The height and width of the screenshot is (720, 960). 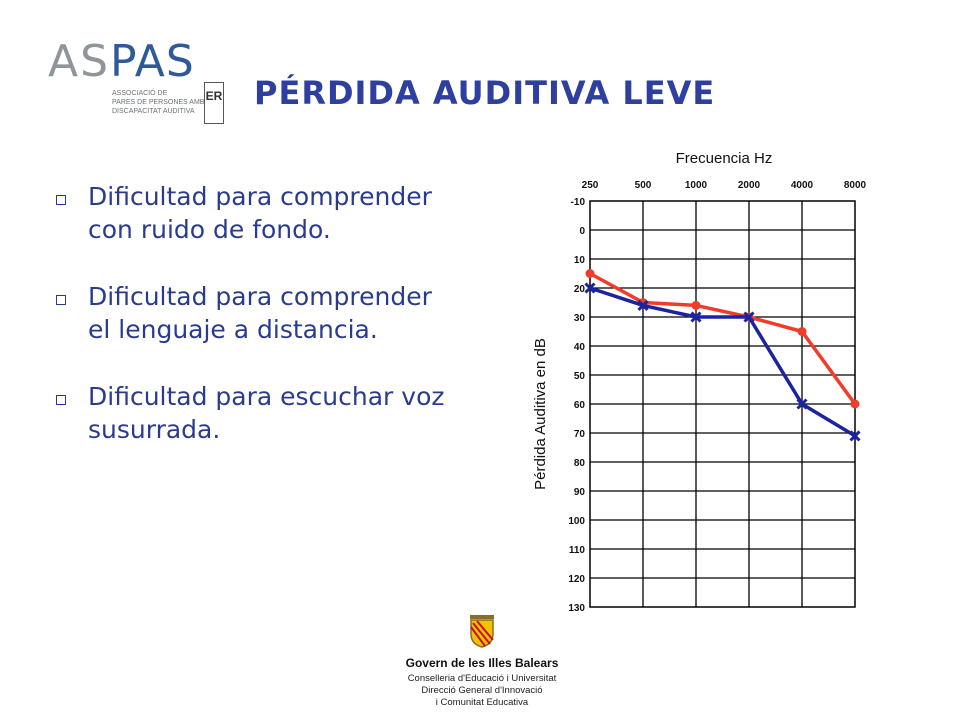 What do you see at coordinates (749, 185) in the screenshot?
I see `x-tick-label: 2000` at bounding box center [749, 185].